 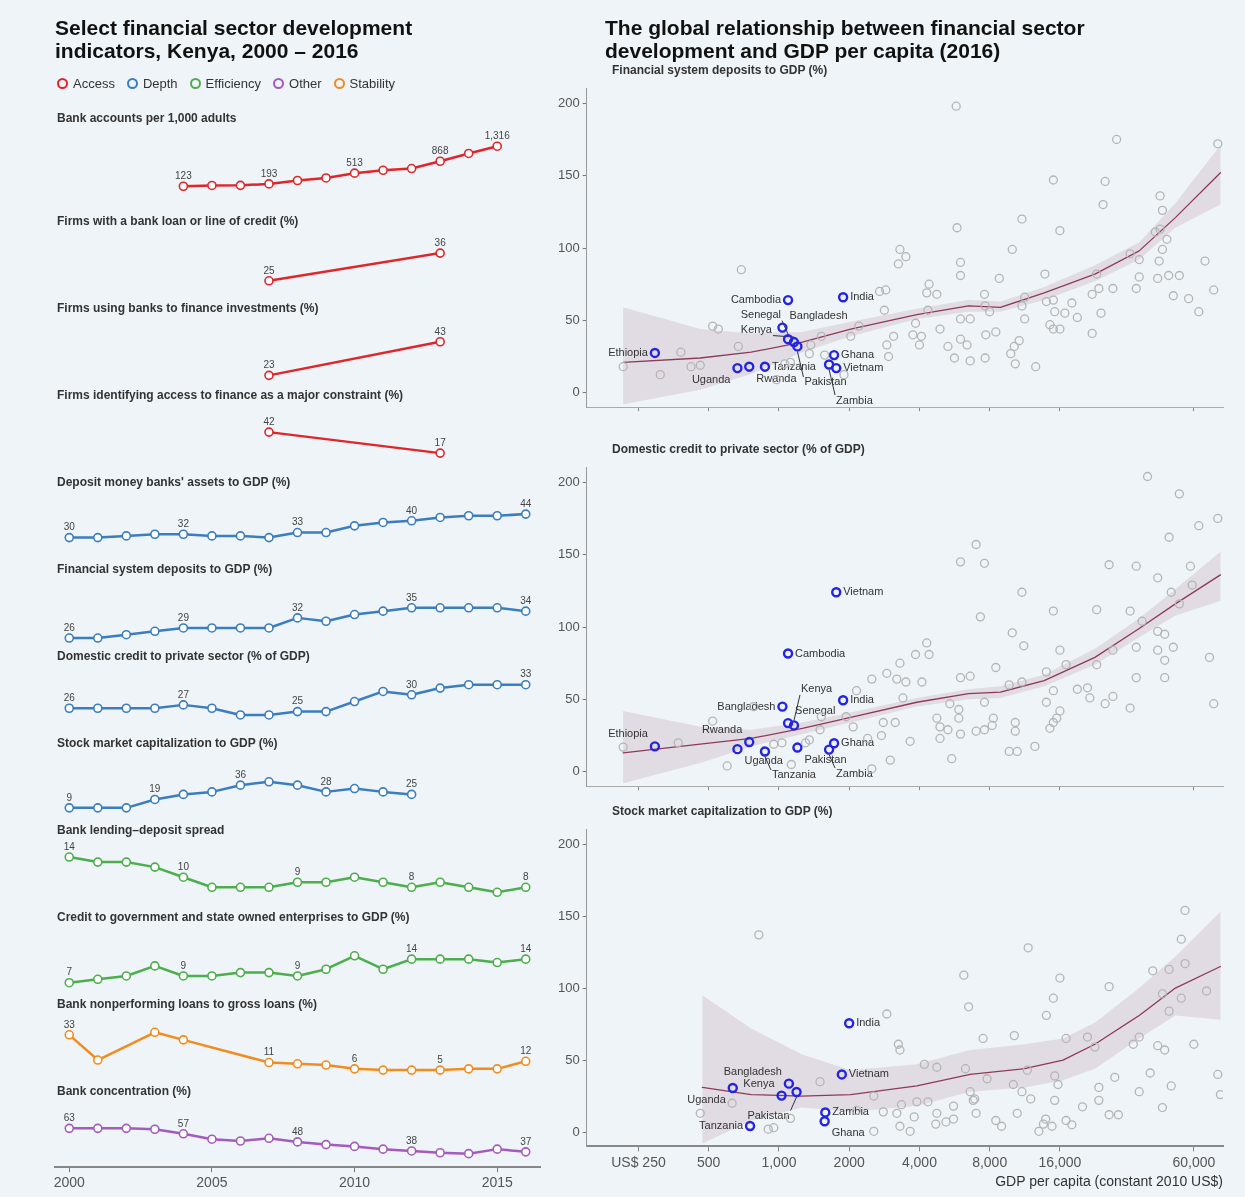 I want to click on data-label: 38, so click(x=412, y=1140).